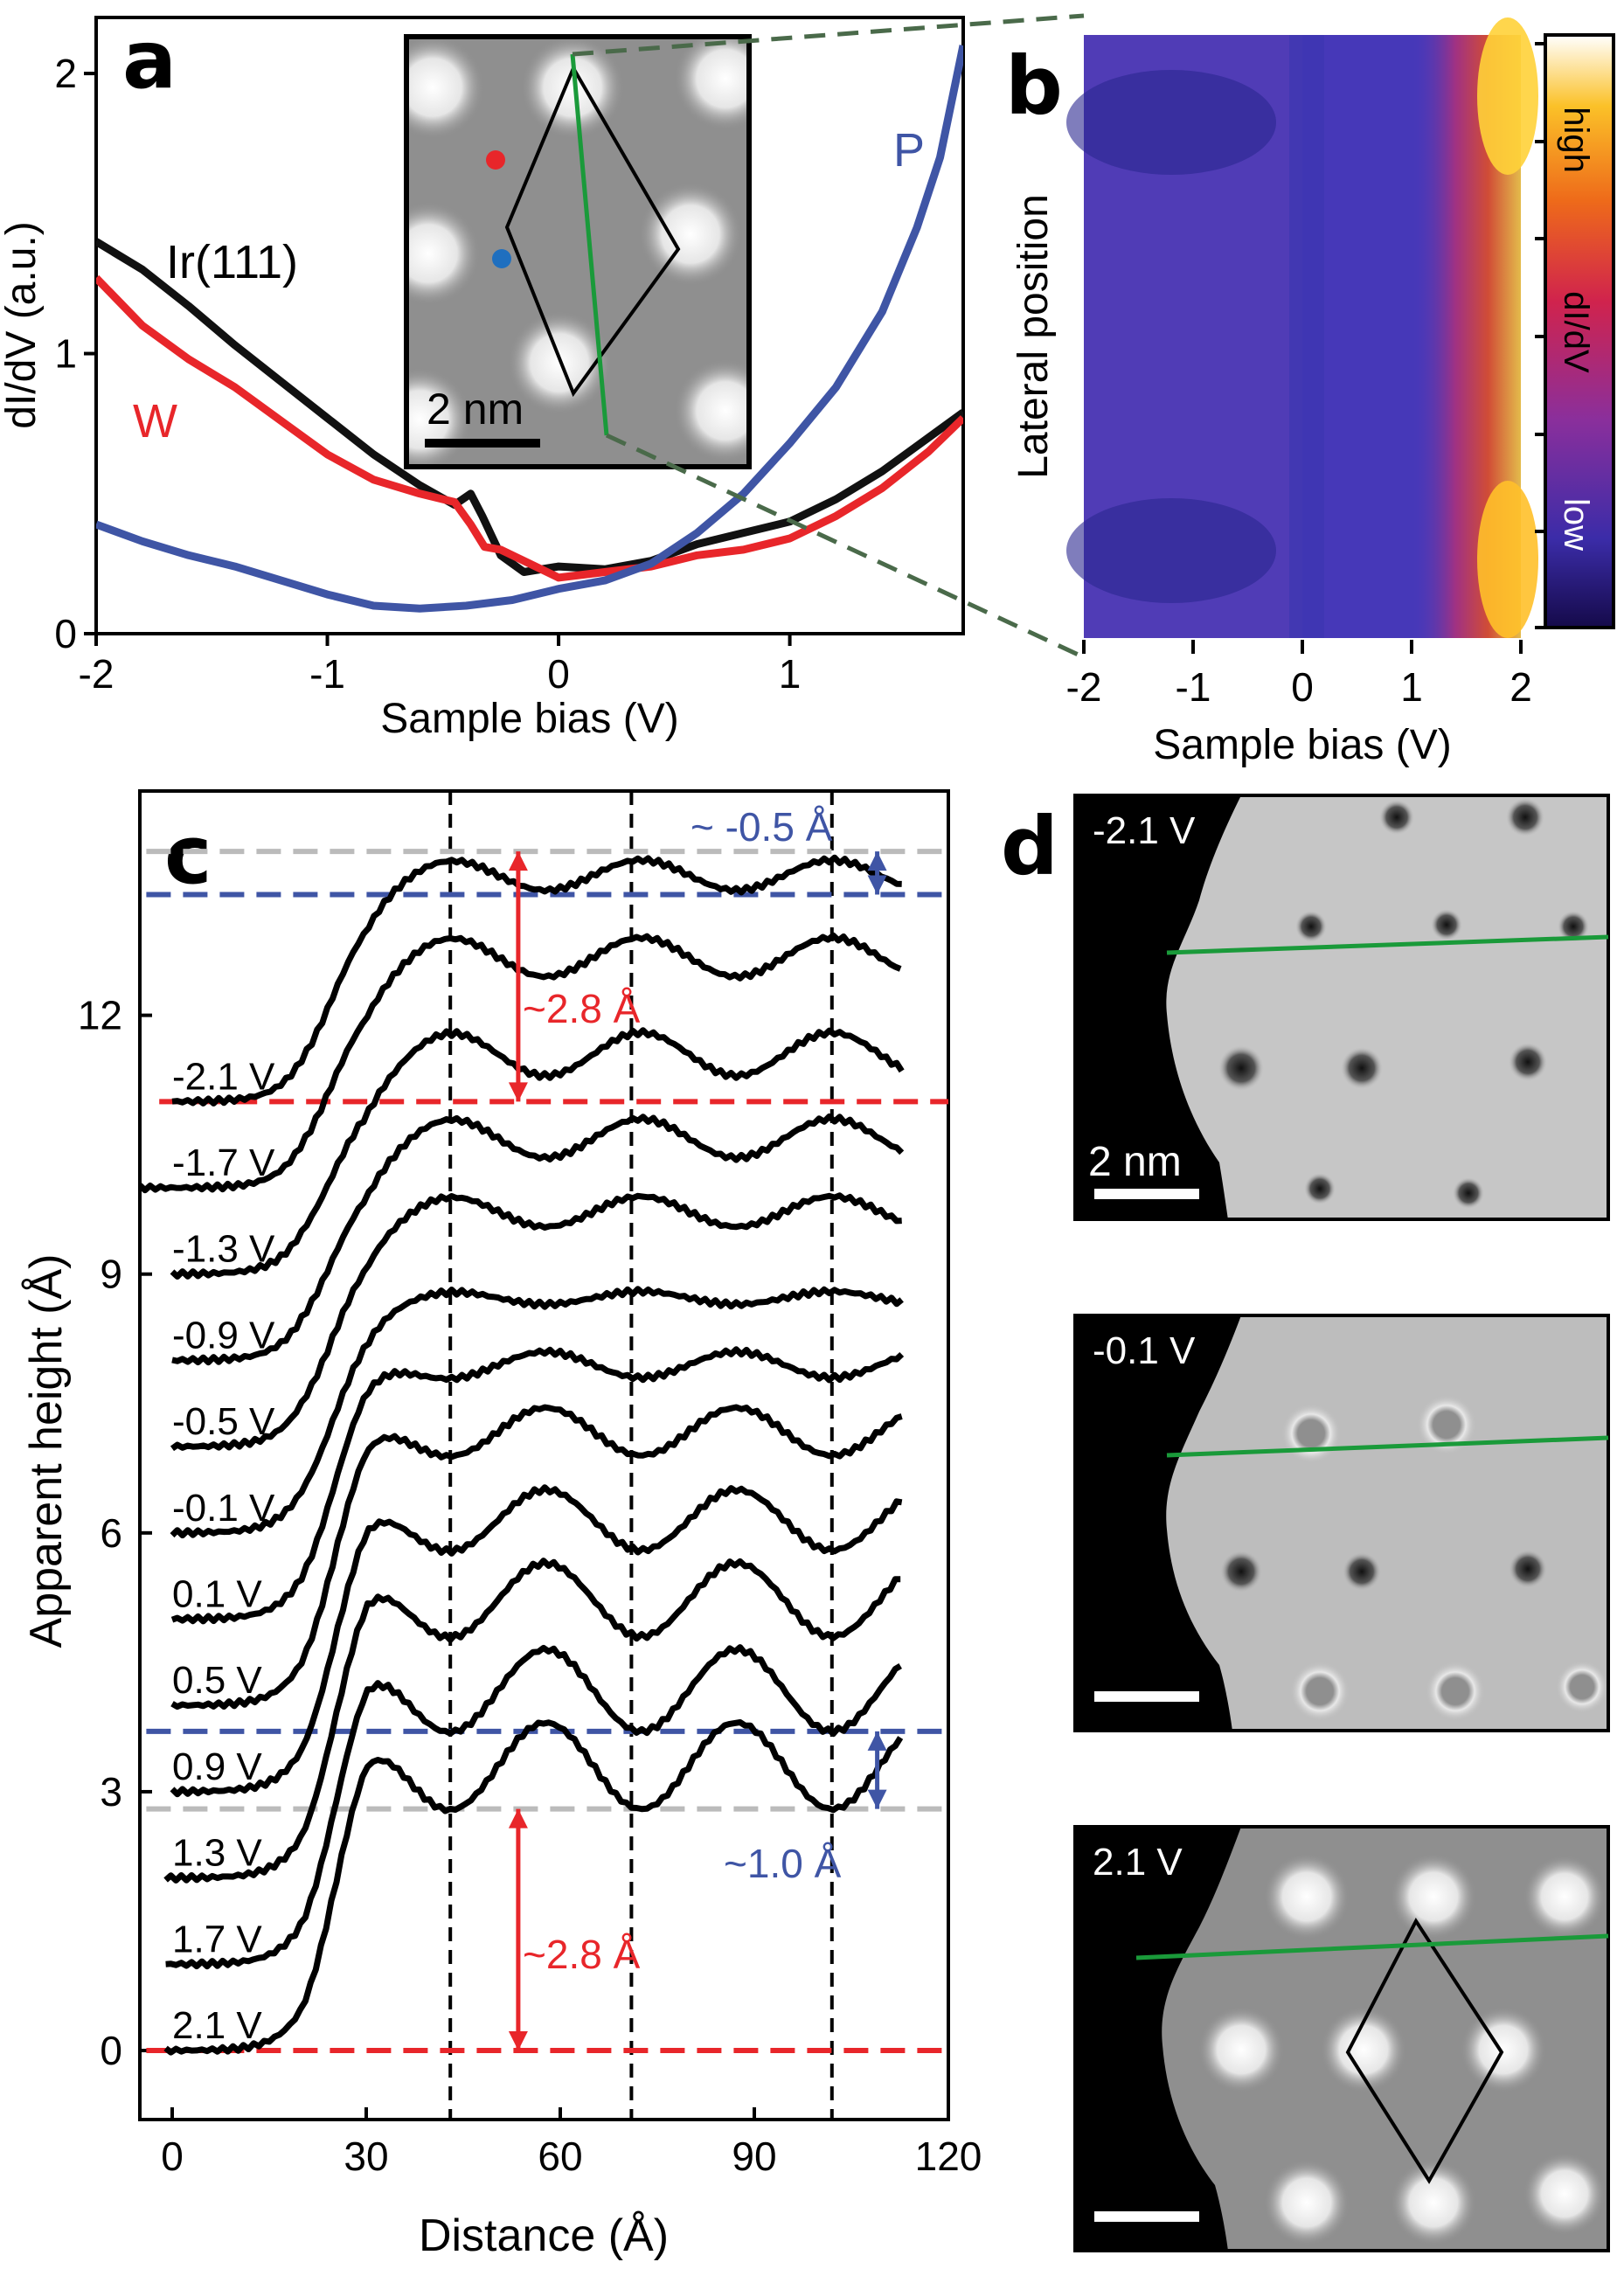 This screenshot has height=2276, width=1624. Describe the element at coordinates (223, 1076) in the screenshot. I see `curve-label: -2.1 V` at that location.